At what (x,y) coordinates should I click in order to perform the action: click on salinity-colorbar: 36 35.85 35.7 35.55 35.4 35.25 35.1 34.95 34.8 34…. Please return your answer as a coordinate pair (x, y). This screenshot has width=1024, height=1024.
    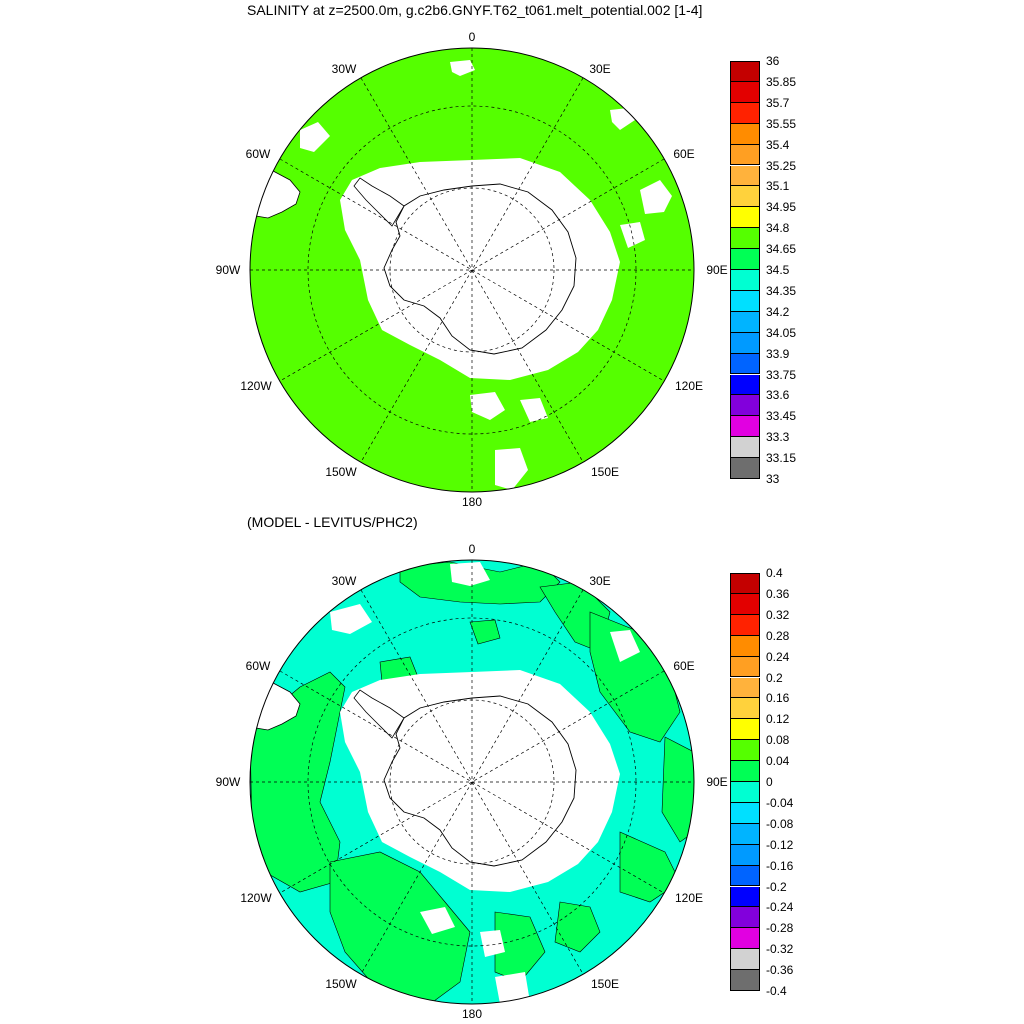
    Looking at the image, I should click on (763, 270).